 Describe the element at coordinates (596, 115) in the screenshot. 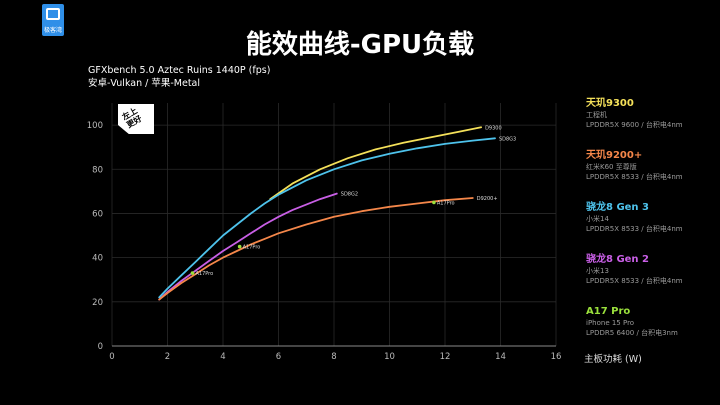

I see `legend-detail: 工程机` at that location.